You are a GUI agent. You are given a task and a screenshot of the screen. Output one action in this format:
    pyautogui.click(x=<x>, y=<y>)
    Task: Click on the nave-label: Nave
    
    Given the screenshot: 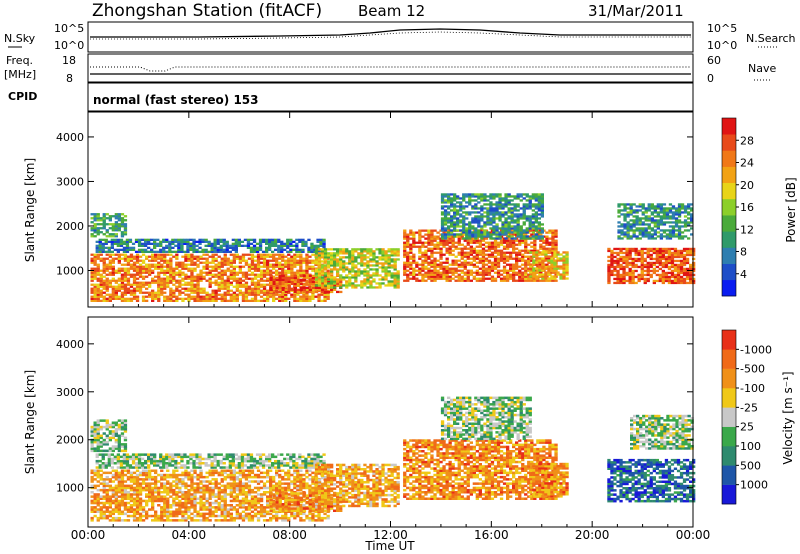 What is the action you would take?
    pyautogui.click(x=762, y=68)
    